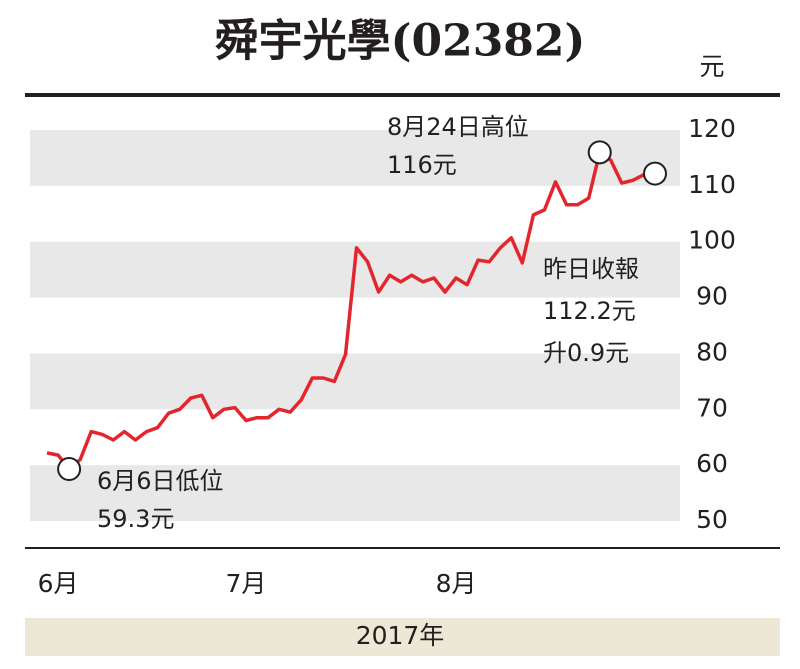 Image resolution: width=800 pixels, height=669 pixels. What do you see at coordinates (712, 240) in the screenshot?
I see `y-tick-label: 100` at bounding box center [712, 240].